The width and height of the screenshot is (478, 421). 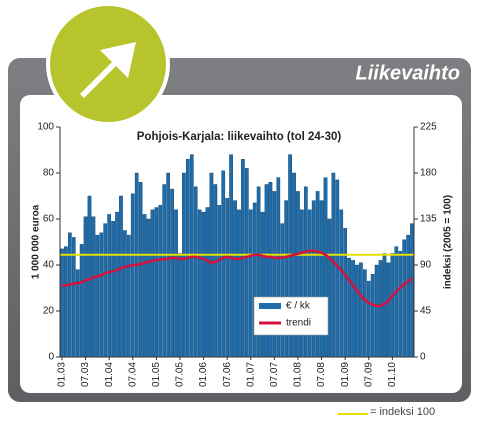 What do you see at coordinates (36, 241) in the screenshot?
I see `y-axis-label: 1 000 000 euroa` at bounding box center [36, 241].